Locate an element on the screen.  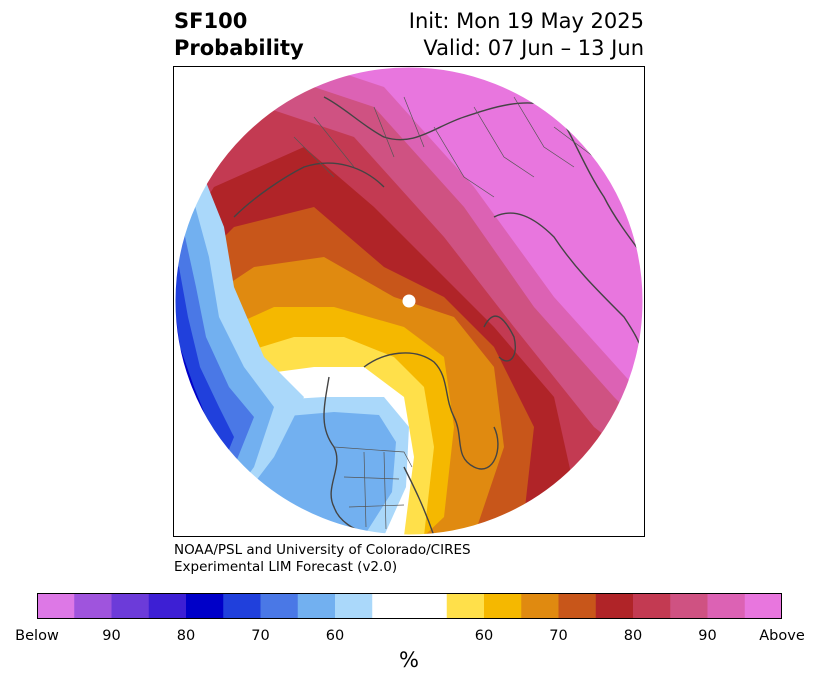
title-line-1: SF100 is located at coordinates (211, 21).